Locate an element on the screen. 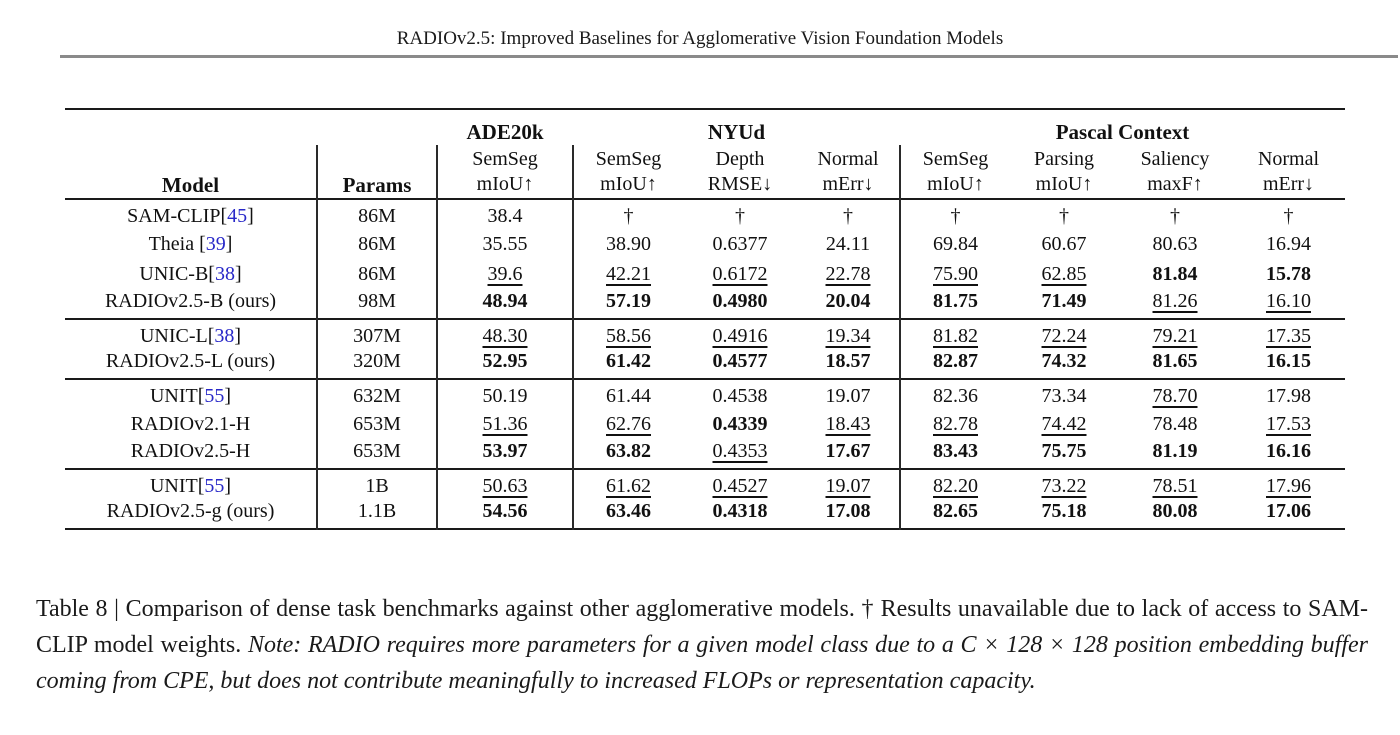 The width and height of the screenshot is (1400, 735). value-cell: 61.62 is located at coordinates (628, 486).